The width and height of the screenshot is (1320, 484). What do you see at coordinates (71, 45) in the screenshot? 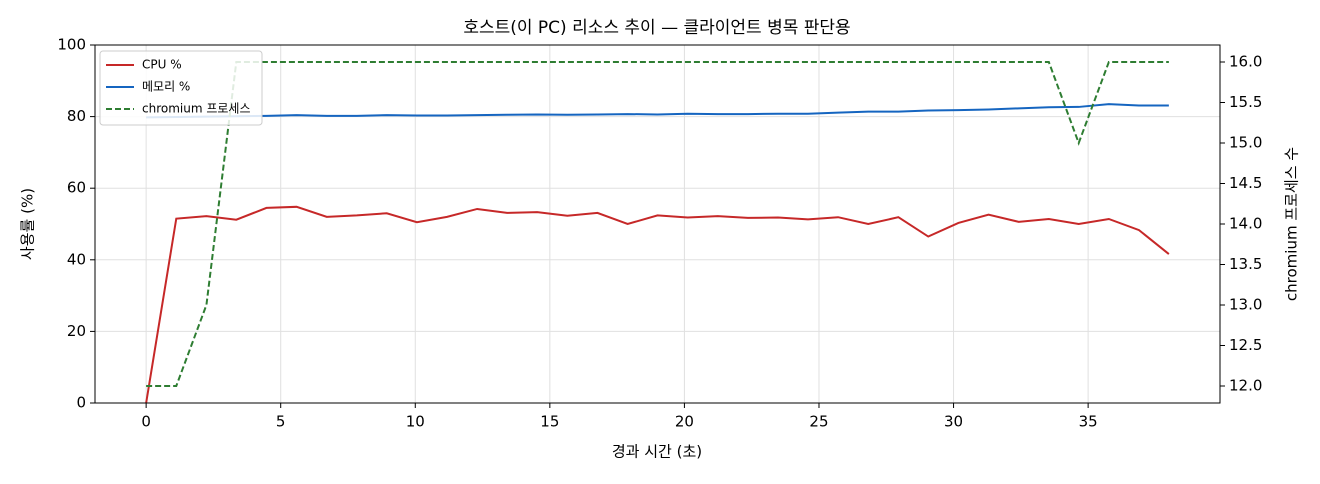
I see `y-tick-label: 100` at bounding box center [71, 45].